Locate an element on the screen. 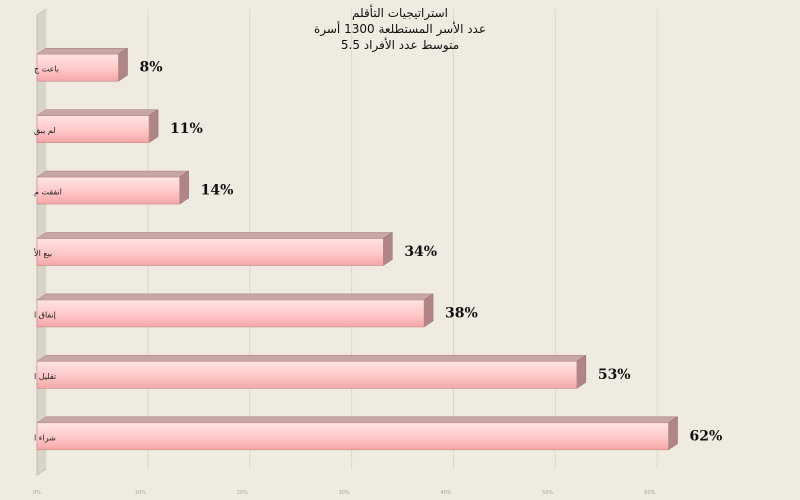 Image resolution: width=800 pixels, height=500 pixels. value-label: 8% is located at coordinates (150, 68).